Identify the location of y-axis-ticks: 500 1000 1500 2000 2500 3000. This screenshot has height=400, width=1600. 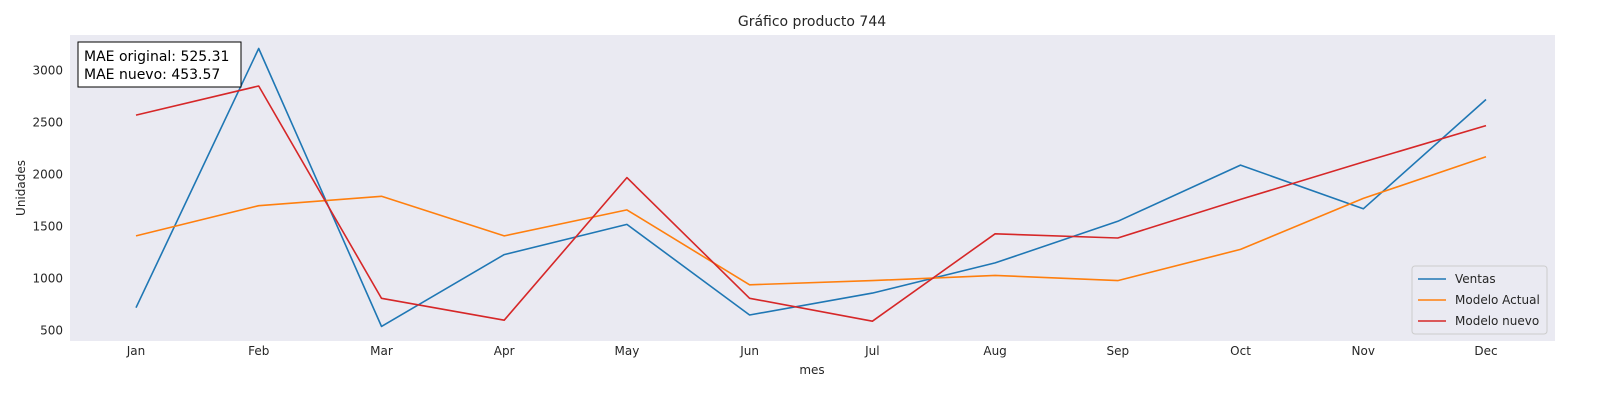
(47, 200).